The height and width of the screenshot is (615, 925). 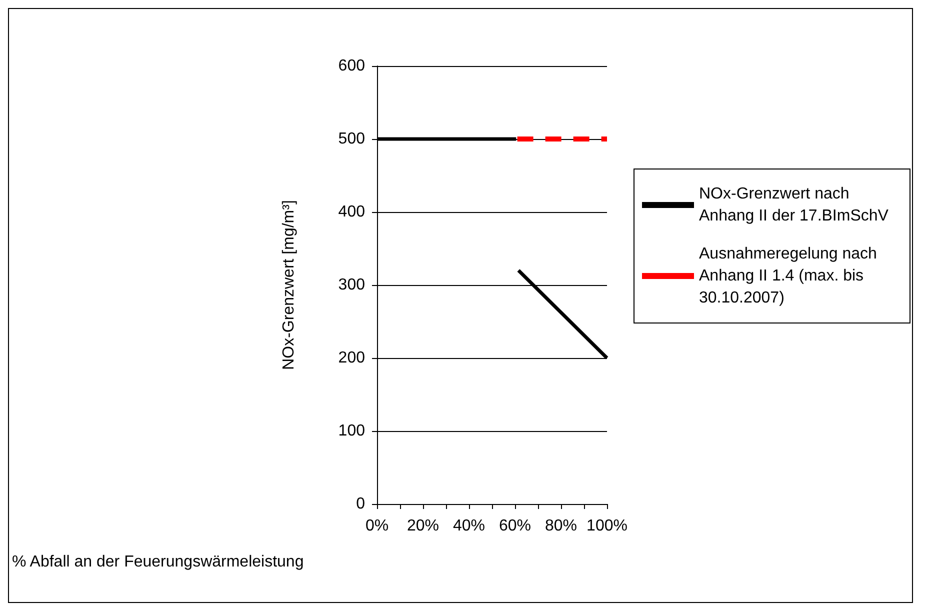 What do you see at coordinates (352, 139) in the screenshot?
I see `y-tick-label: 500` at bounding box center [352, 139].